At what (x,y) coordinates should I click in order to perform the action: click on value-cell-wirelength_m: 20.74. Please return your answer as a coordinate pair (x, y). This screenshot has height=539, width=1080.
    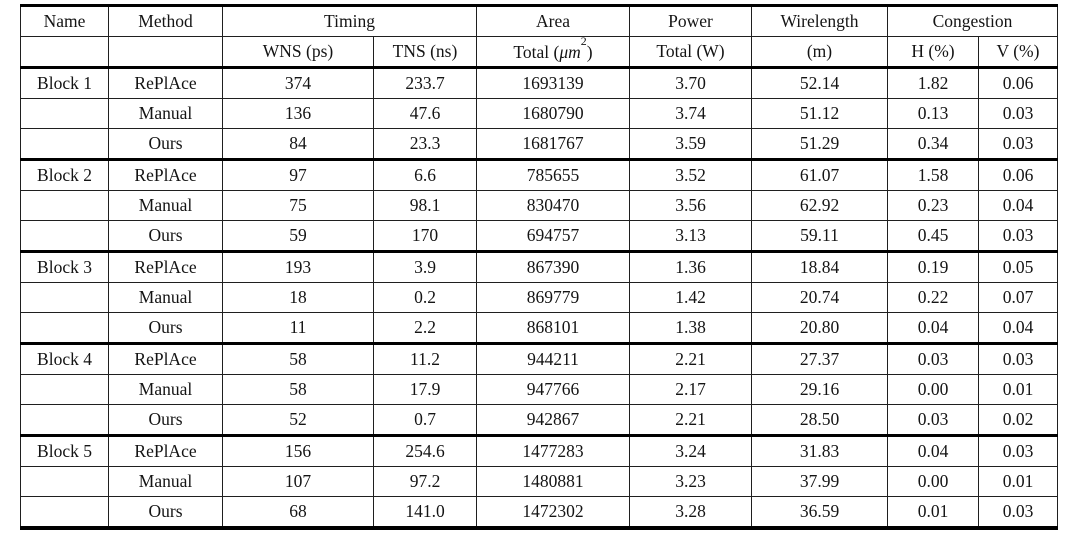
    Looking at the image, I should click on (819, 297).